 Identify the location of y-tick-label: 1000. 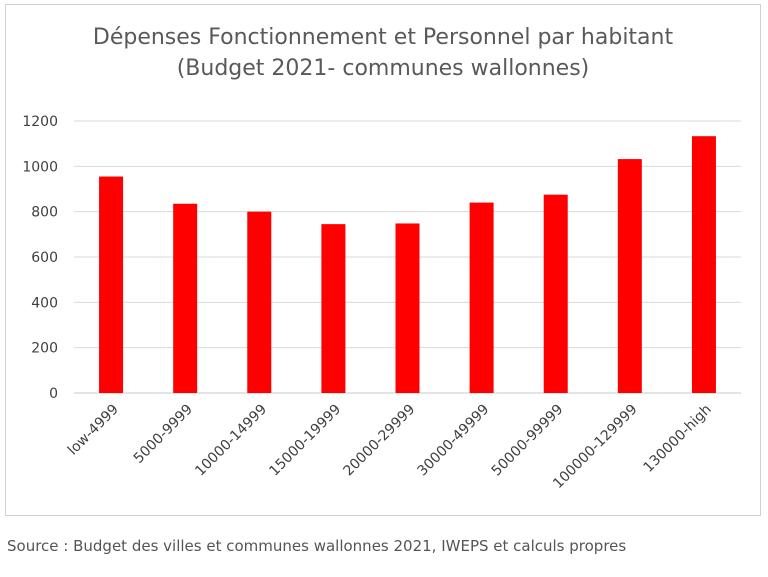
(40, 167).